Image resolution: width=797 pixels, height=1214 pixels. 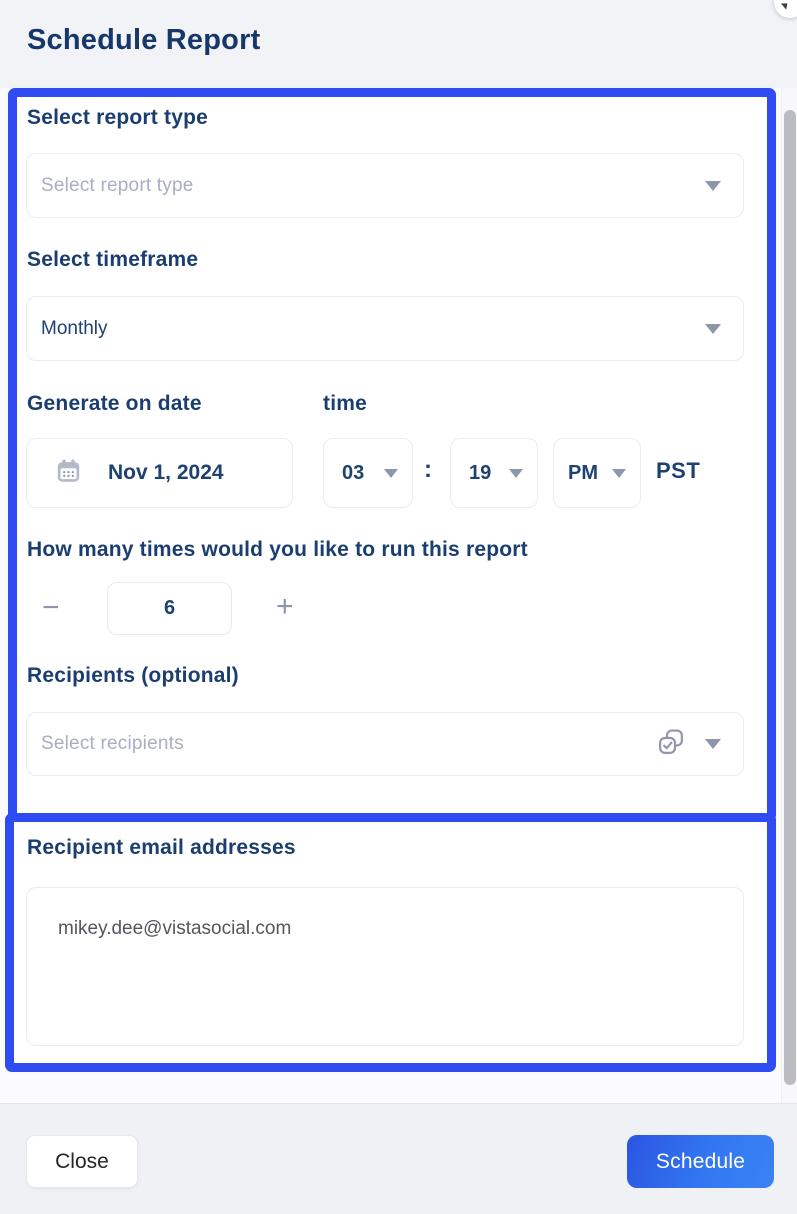 I want to click on timeframe-select: Monthly, so click(x=385, y=328).